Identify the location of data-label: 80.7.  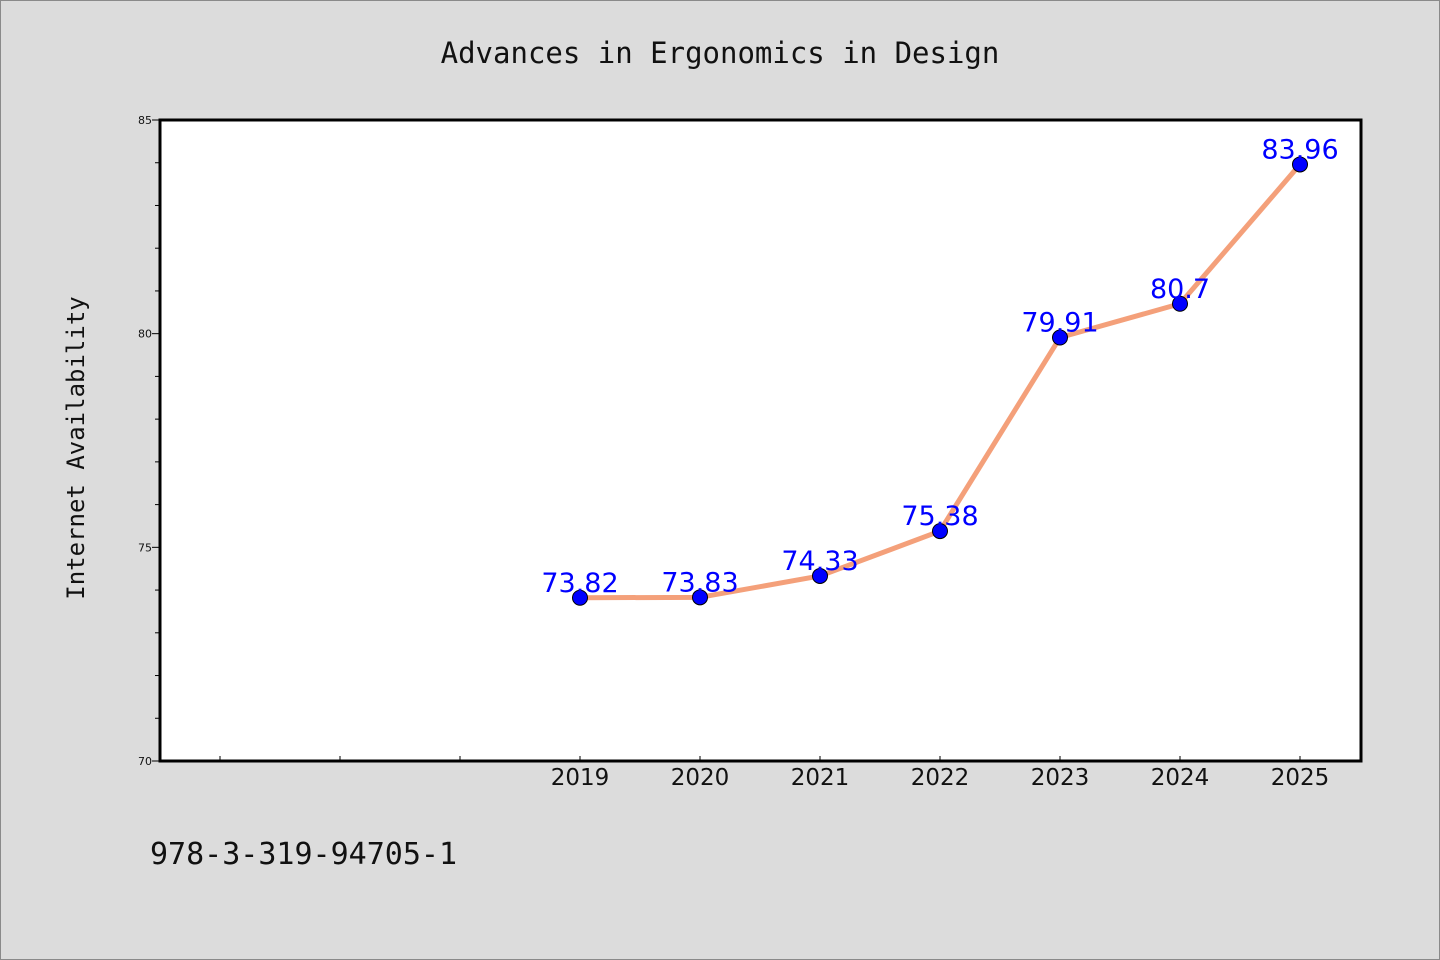
(1180, 289).